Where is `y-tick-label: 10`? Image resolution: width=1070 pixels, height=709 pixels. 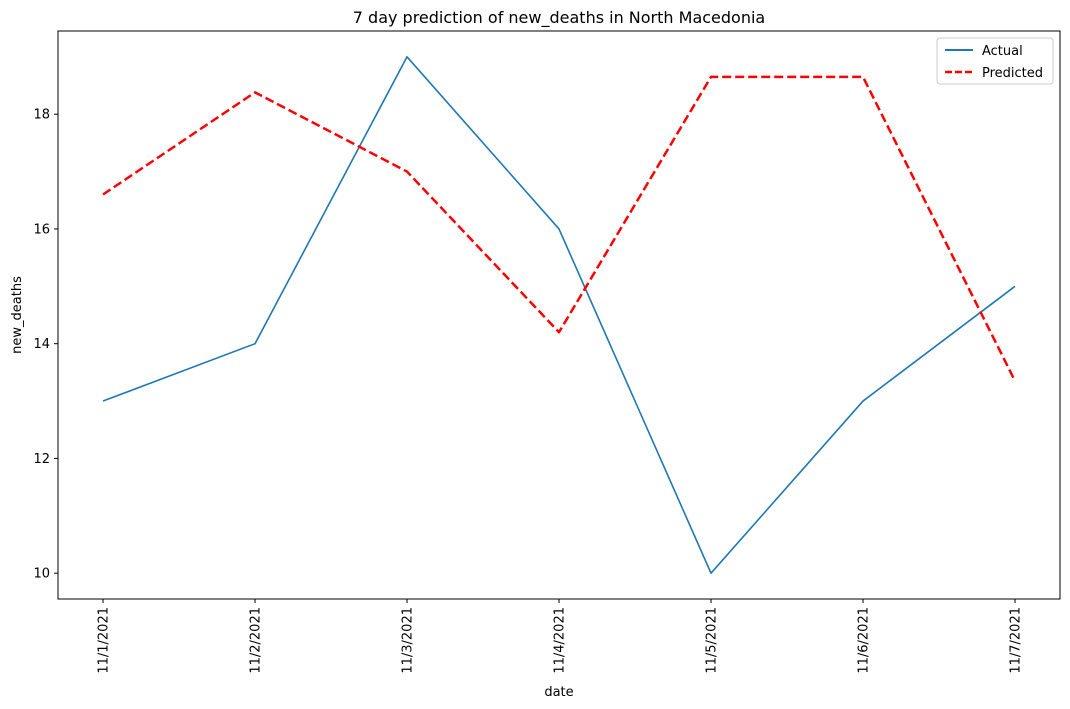
y-tick-label: 10 is located at coordinates (41, 574).